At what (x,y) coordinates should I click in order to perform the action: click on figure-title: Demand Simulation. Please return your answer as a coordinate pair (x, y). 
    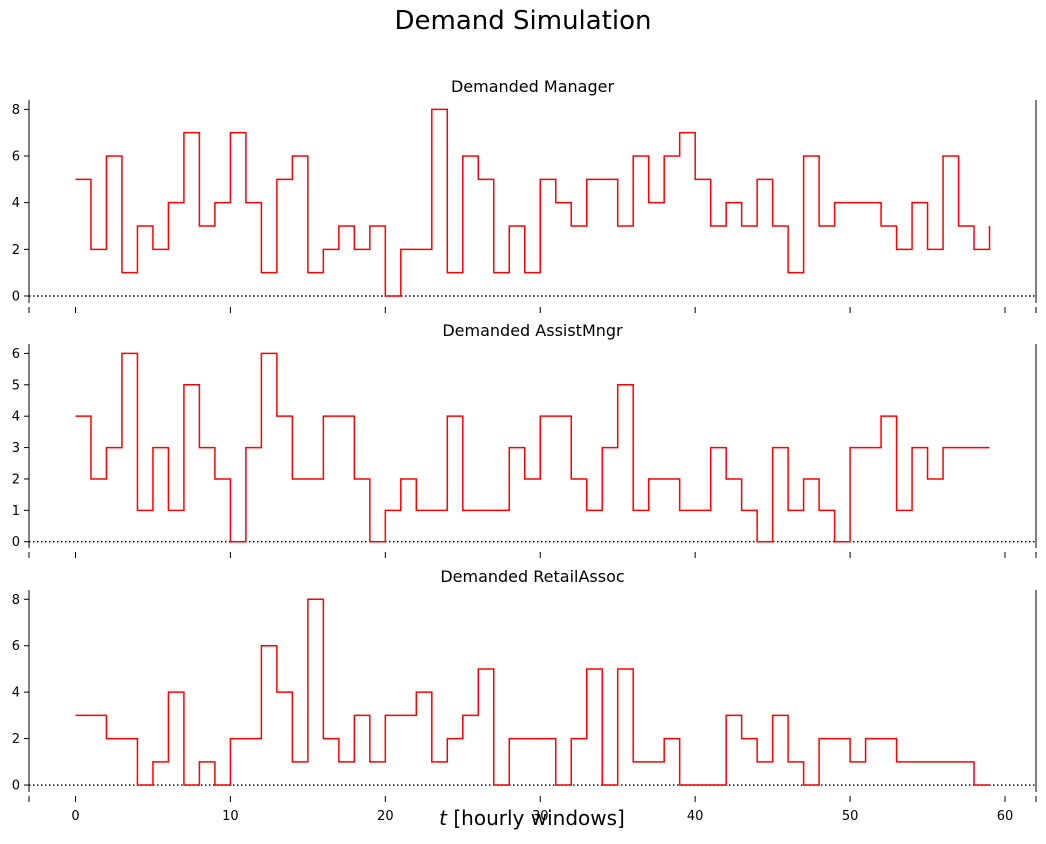
    Looking at the image, I should click on (523, 21).